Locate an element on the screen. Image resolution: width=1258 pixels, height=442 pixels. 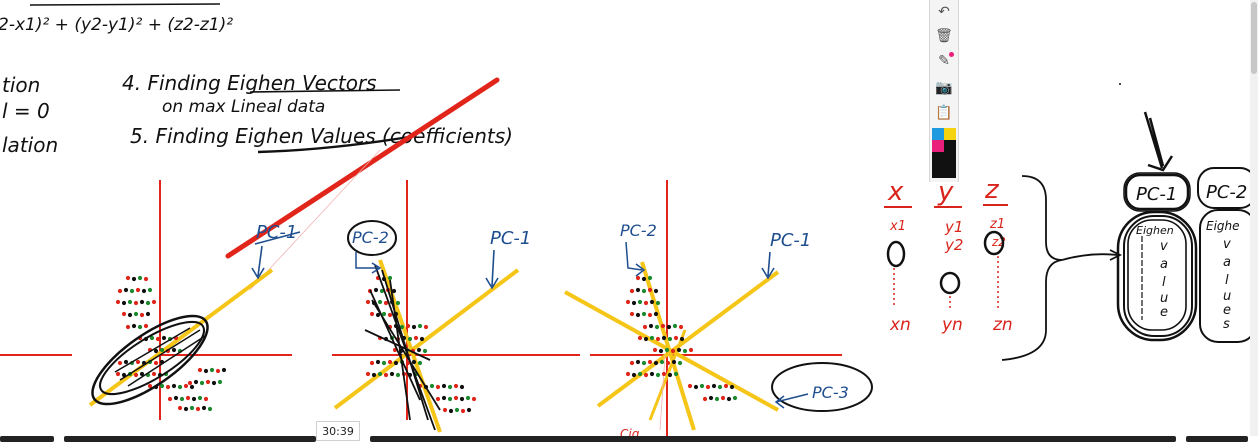
col-header-y: y is located at coordinates (945, 192).